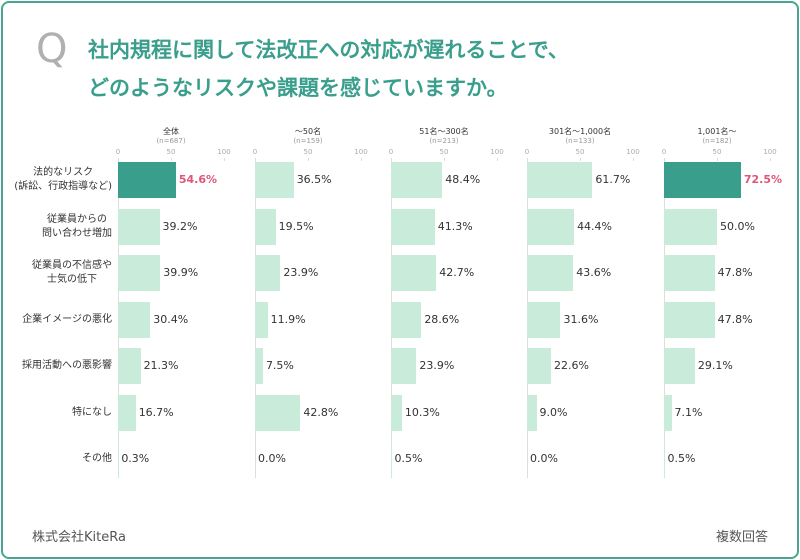 Image resolution: width=800 pixels, height=560 pixels. I want to click on value-label: 61.7%, so click(613, 179).